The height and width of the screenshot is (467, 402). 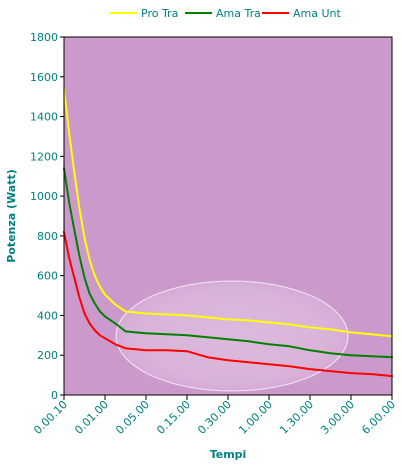 What do you see at coordinates (228, 454) in the screenshot?
I see `x-axis-label: Tempi` at bounding box center [228, 454].